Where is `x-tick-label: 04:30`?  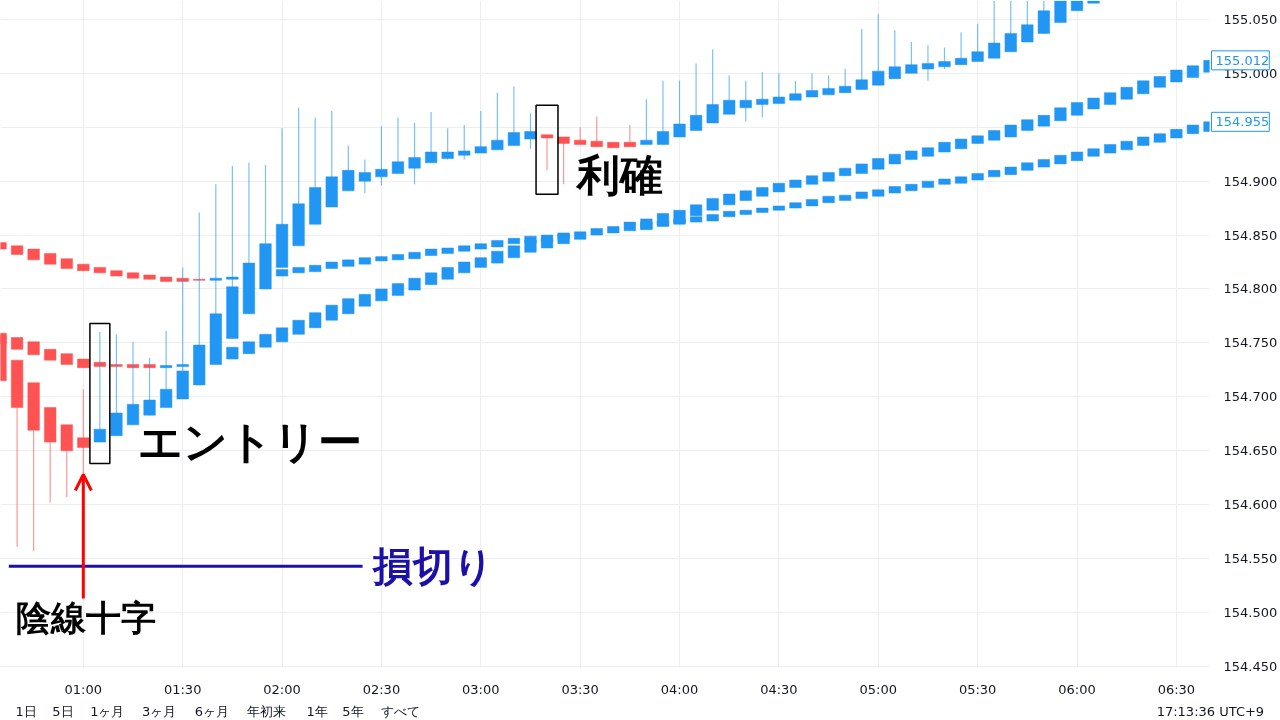 x-tick-label: 04:30 is located at coordinates (779, 689).